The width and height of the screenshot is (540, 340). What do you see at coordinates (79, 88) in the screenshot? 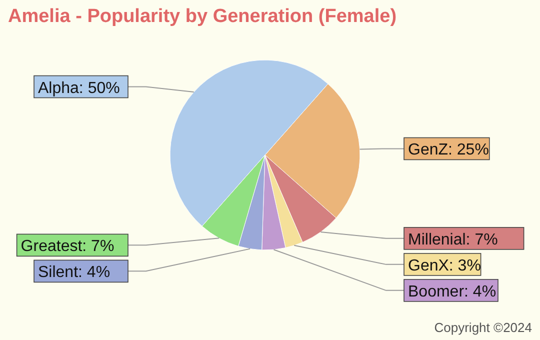
I see `slice-label: Alpha: 50%` at bounding box center [79, 88].